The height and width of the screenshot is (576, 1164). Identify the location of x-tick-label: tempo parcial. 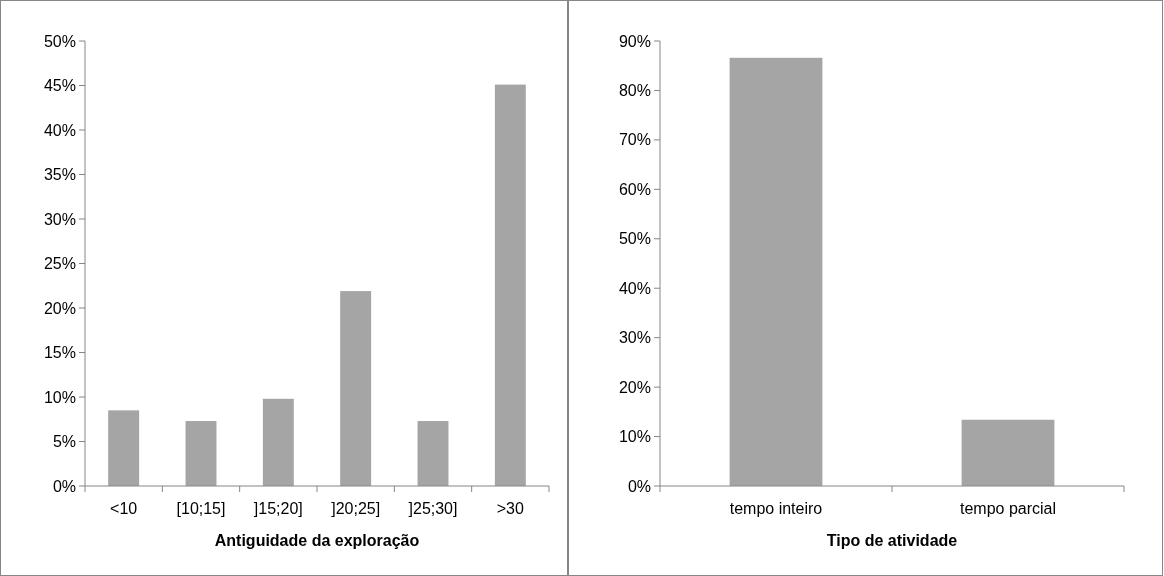
(1008, 508).